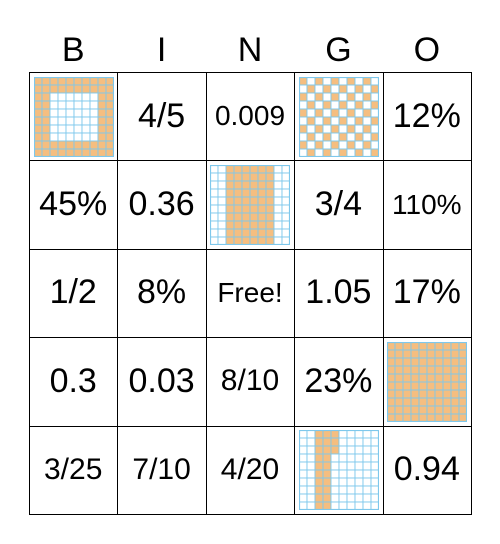 The width and height of the screenshot is (500, 544). What do you see at coordinates (250, 470) in the screenshot?
I see `bingo-cell-r4c2: 4/20` at bounding box center [250, 470].